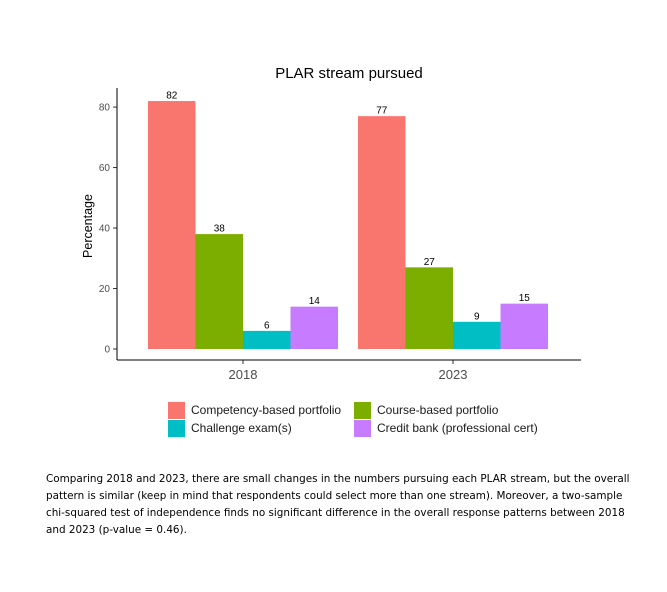 This screenshot has height=592, width=667. What do you see at coordinates (438, 410) in the screenshot?
I see `legend-label: Course-based portfolio` at bounding box center [438, 410].